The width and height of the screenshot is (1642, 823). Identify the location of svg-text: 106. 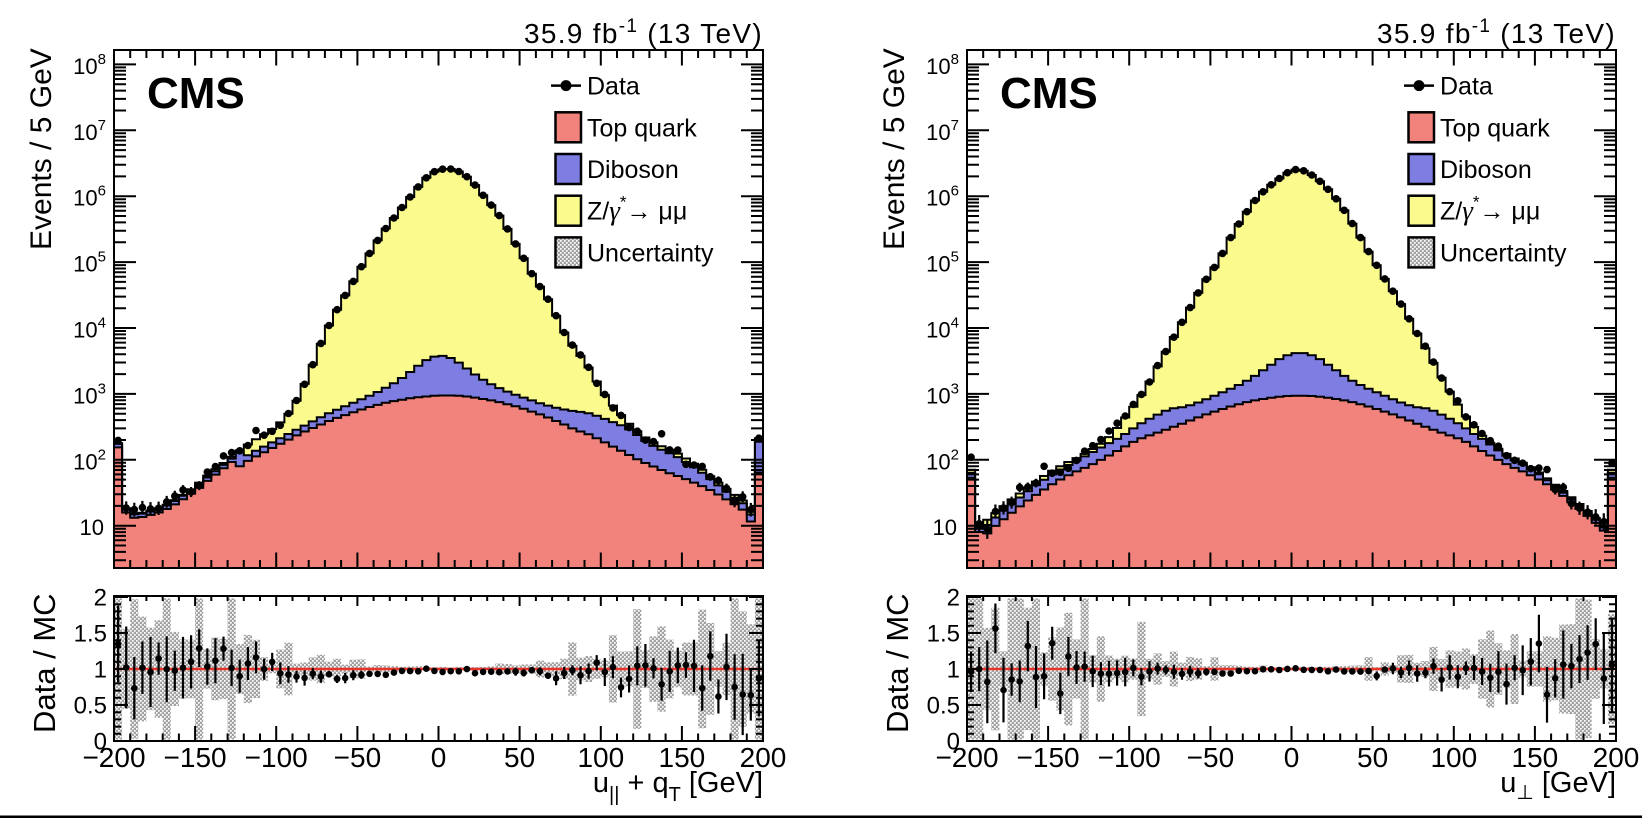
(942, 197).